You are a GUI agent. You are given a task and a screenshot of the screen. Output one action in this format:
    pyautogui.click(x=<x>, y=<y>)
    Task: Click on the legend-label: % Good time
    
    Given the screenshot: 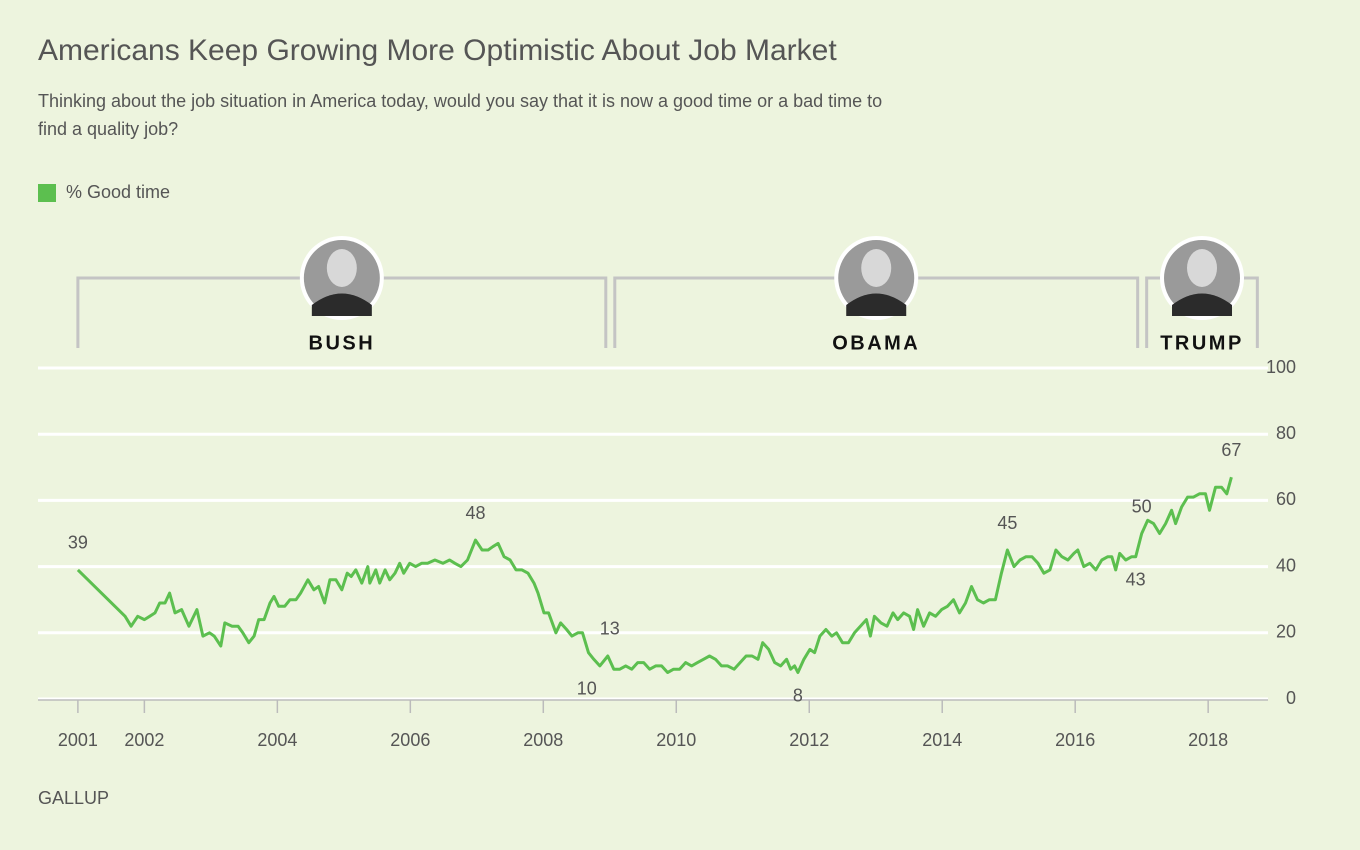 What is the action you would take?
    pyautogui.click(x=118, y=192)
    